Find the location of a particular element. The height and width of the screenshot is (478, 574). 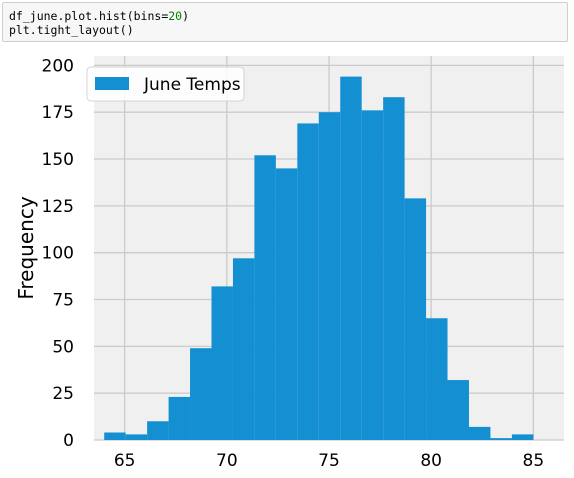

legend-swatch is located at coordinates (112, 83).